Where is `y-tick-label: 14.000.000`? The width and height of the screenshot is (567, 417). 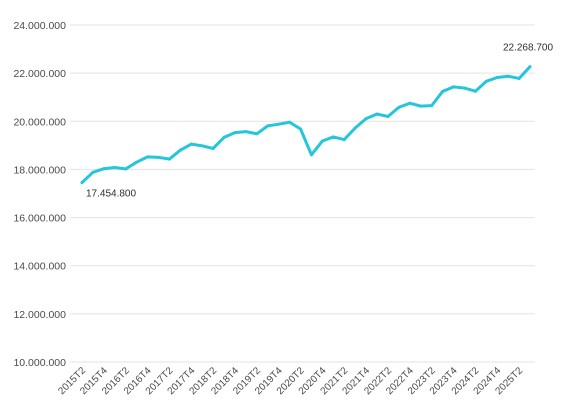
y-tick-label: 14.000.000 is located at coordinates (39, 267).